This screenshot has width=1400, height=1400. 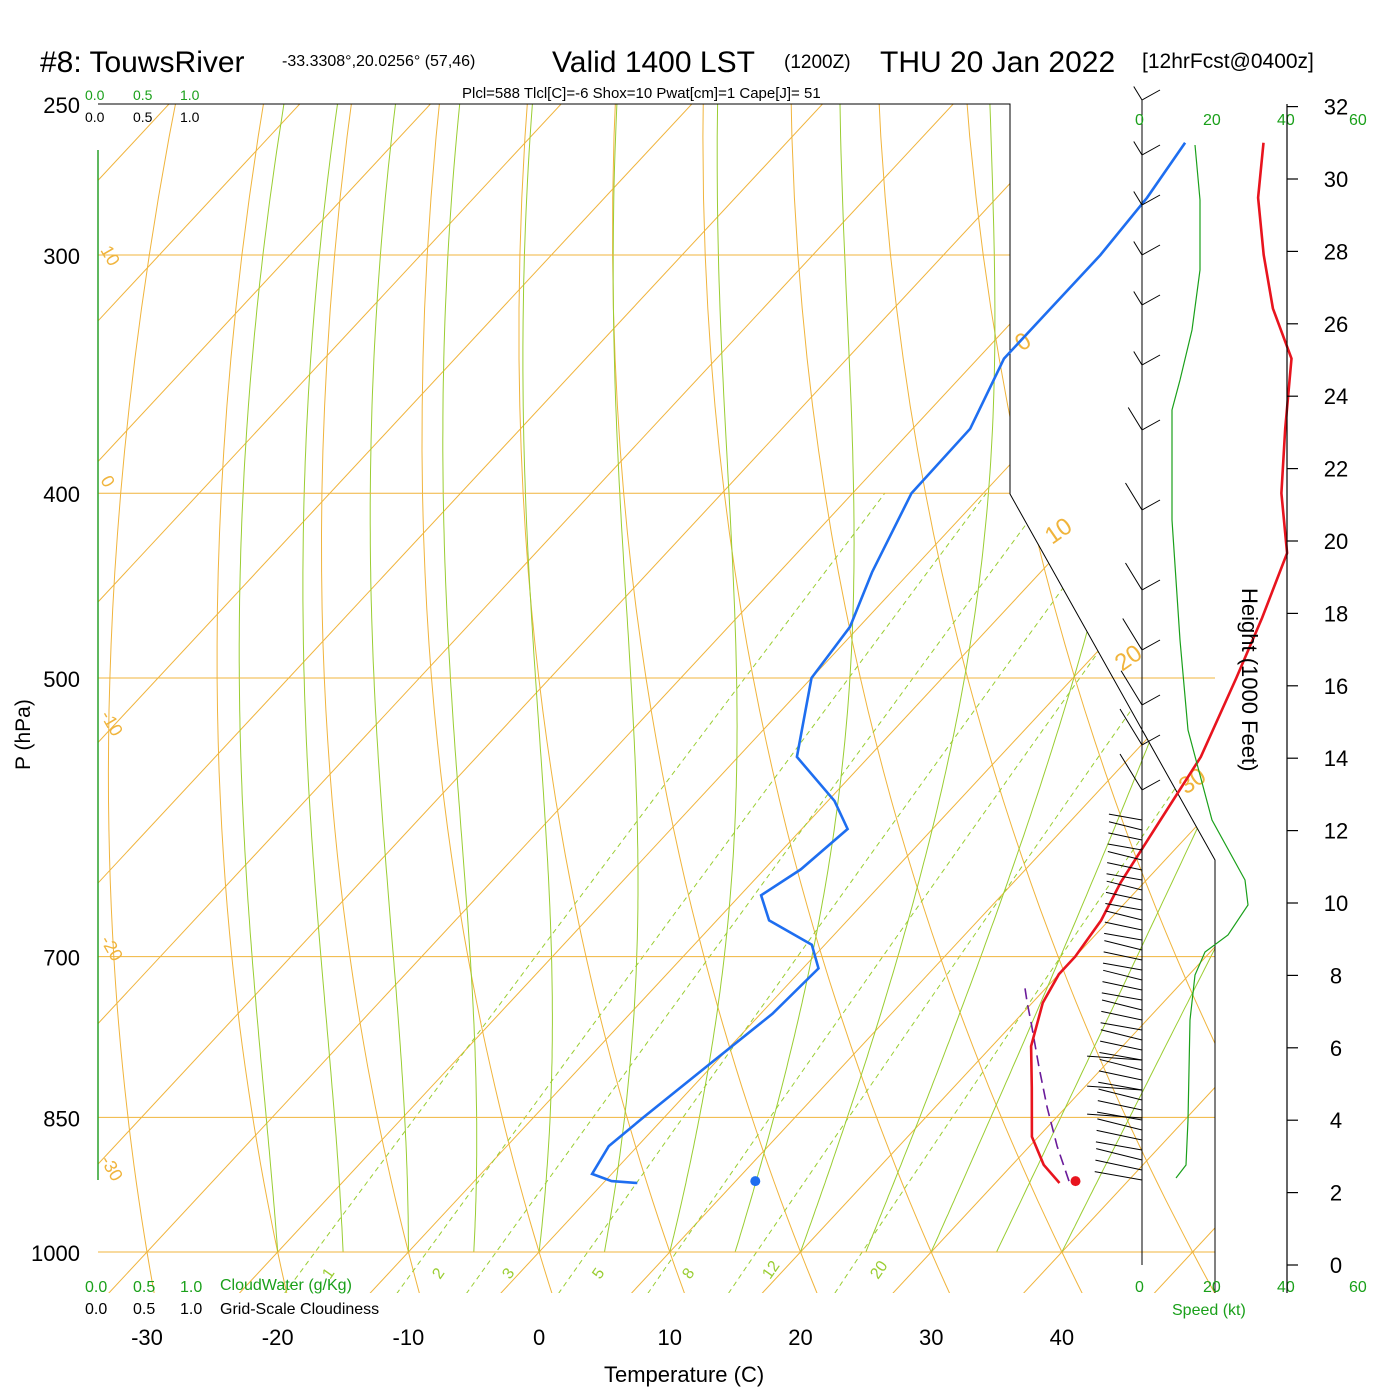 I want to click on mixing-ratio-label: 20, so click(x=879, y=1270).